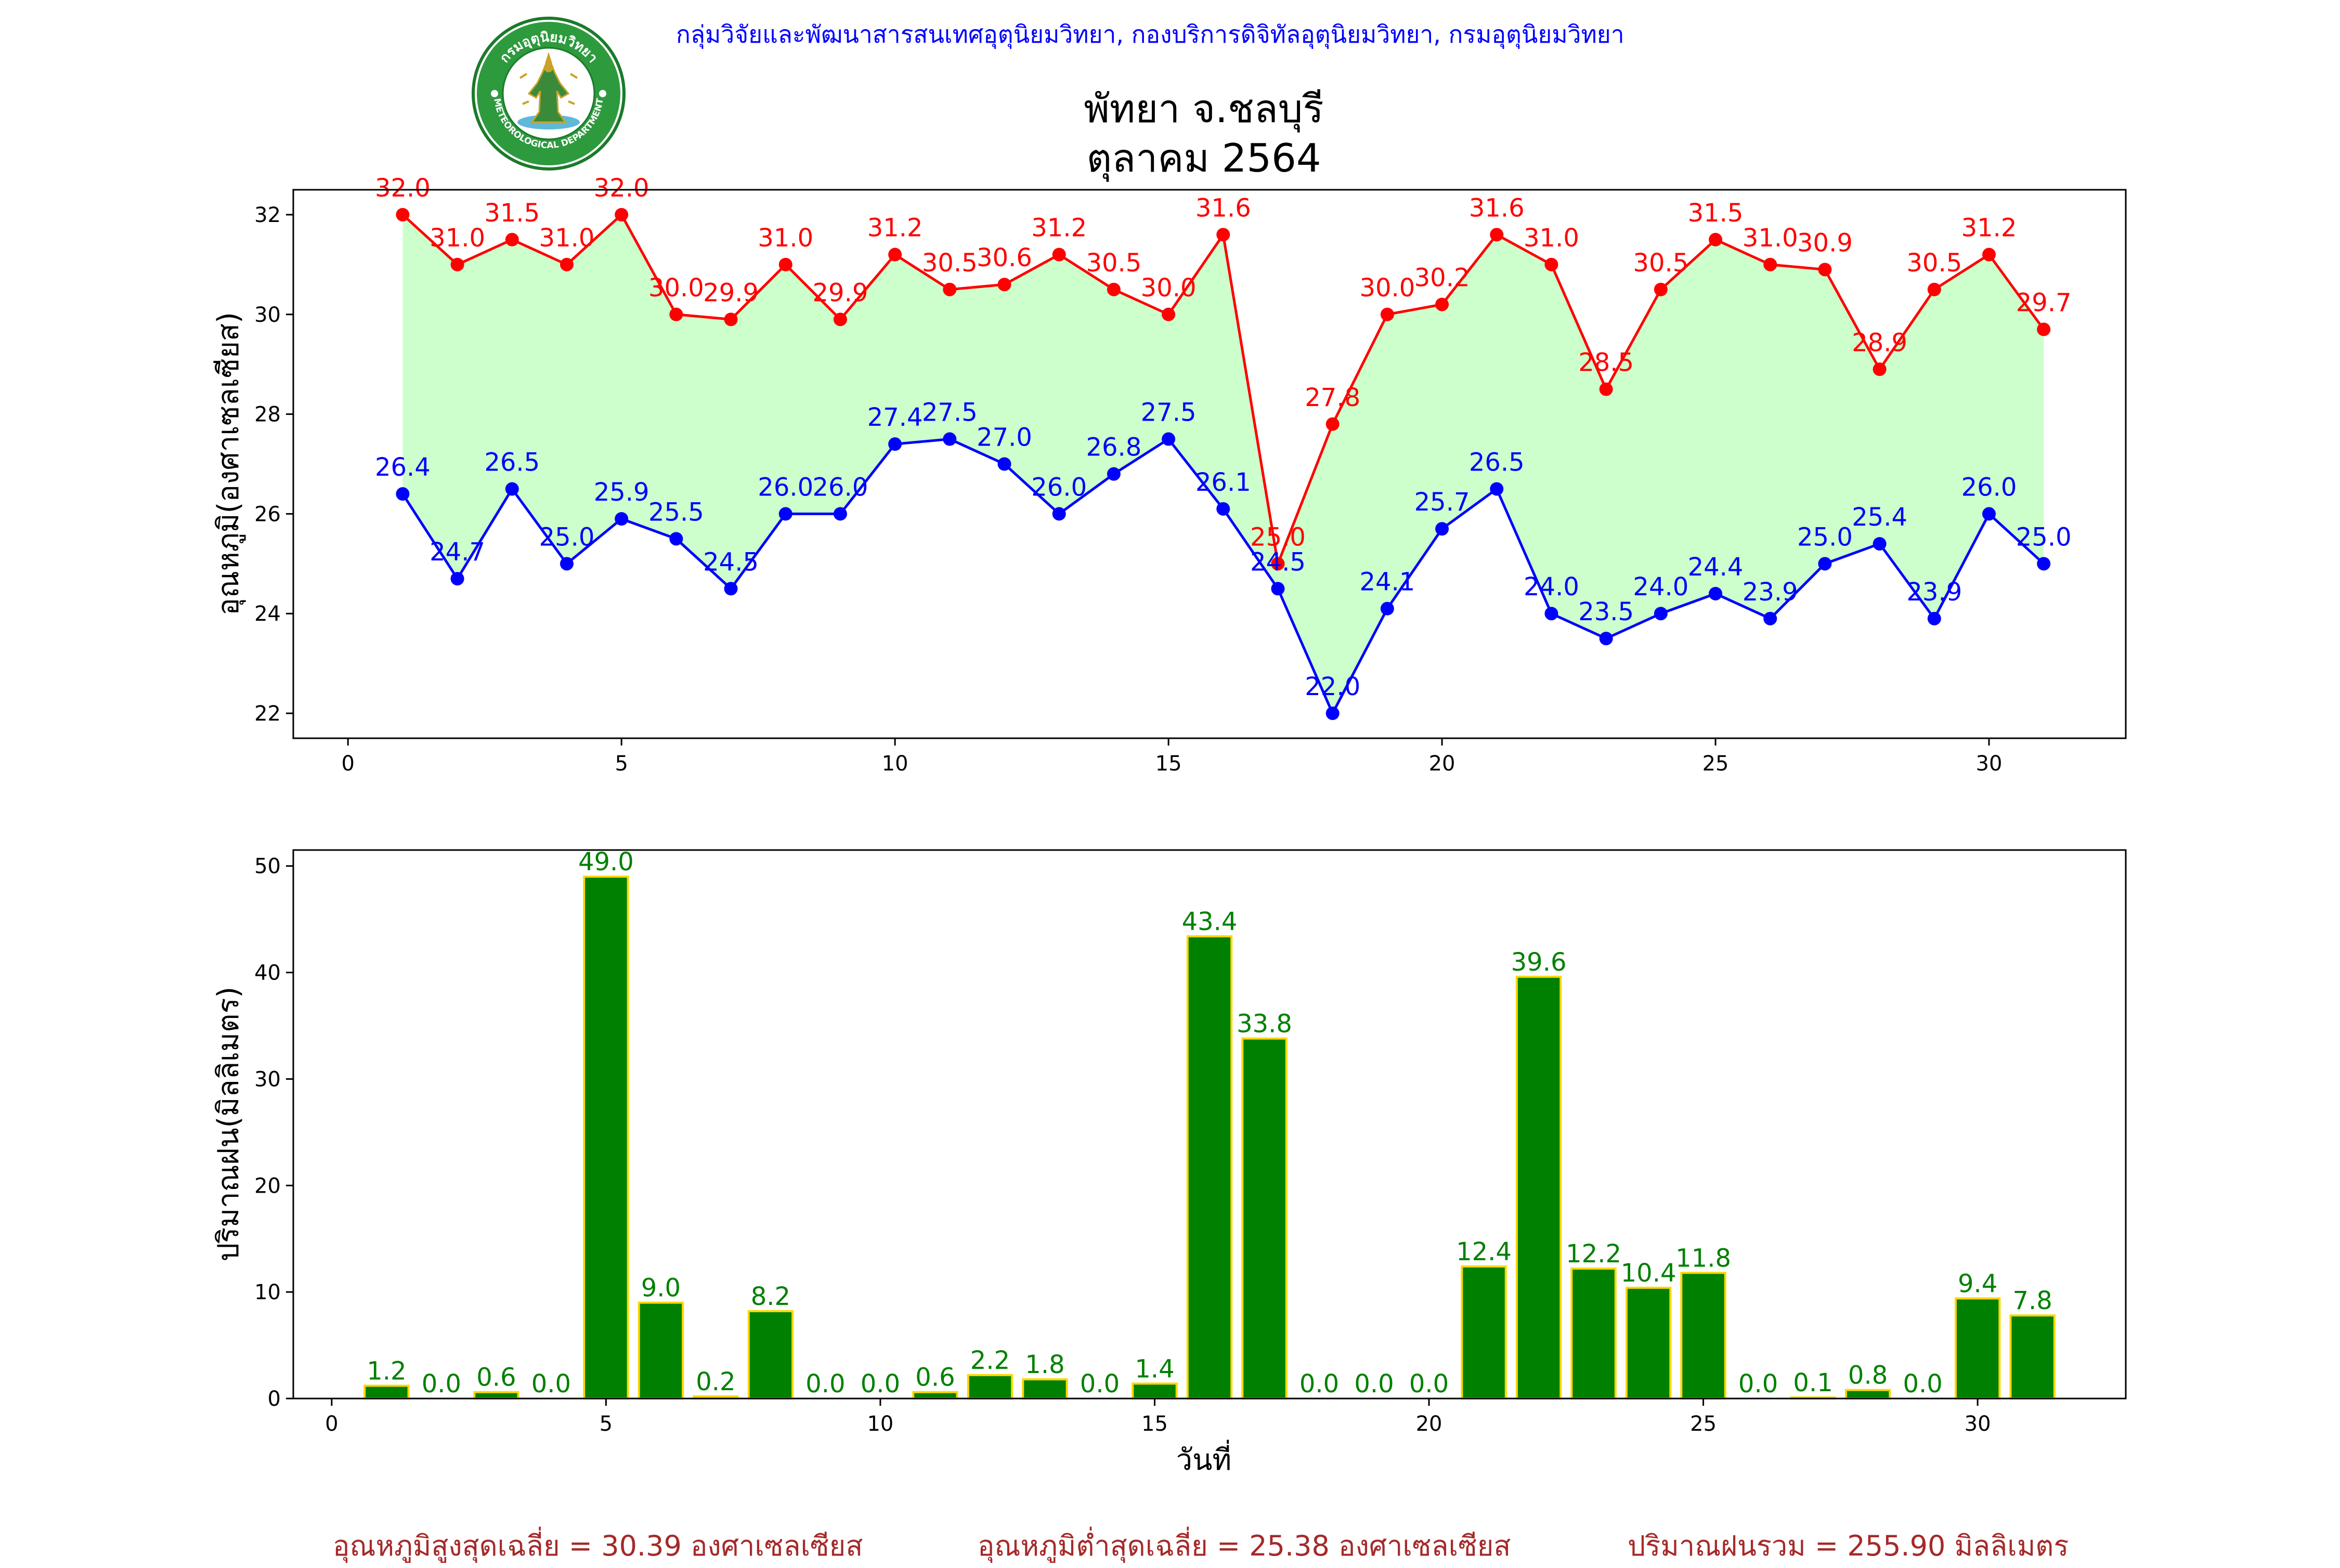 The height and width of the screenshot is (1568, 2340). Describe the element at coordinates (1332, 397) in the screenshot. I see `max-temperature-data-label: 27.8` at that location.